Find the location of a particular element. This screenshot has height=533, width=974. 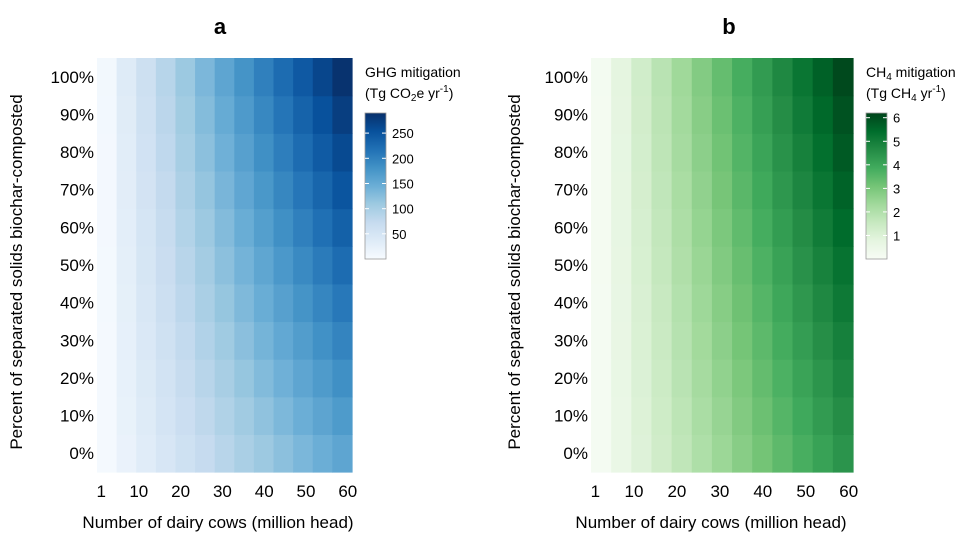

colorbar-tick-label: 5 is located at coordinates (896, 141).